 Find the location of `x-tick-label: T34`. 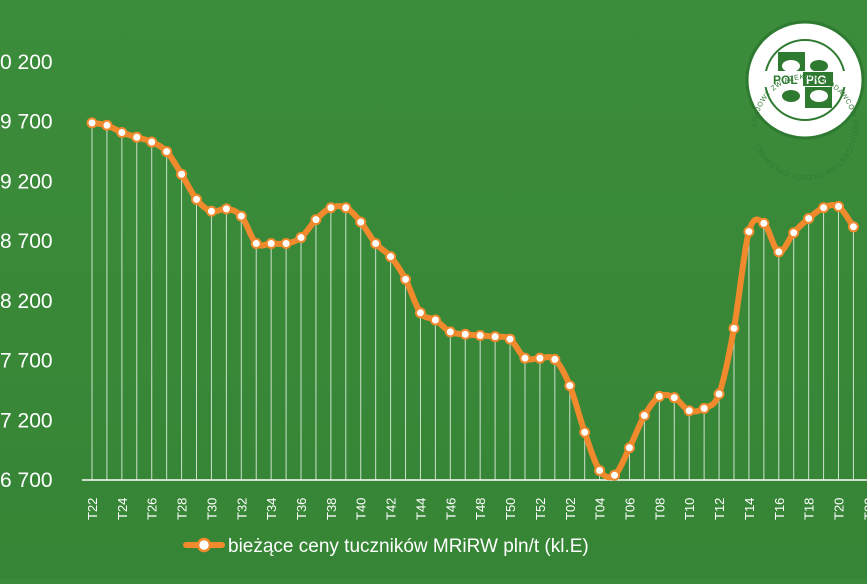

x-tick-label: T34 is located at coordinates (271, 509).